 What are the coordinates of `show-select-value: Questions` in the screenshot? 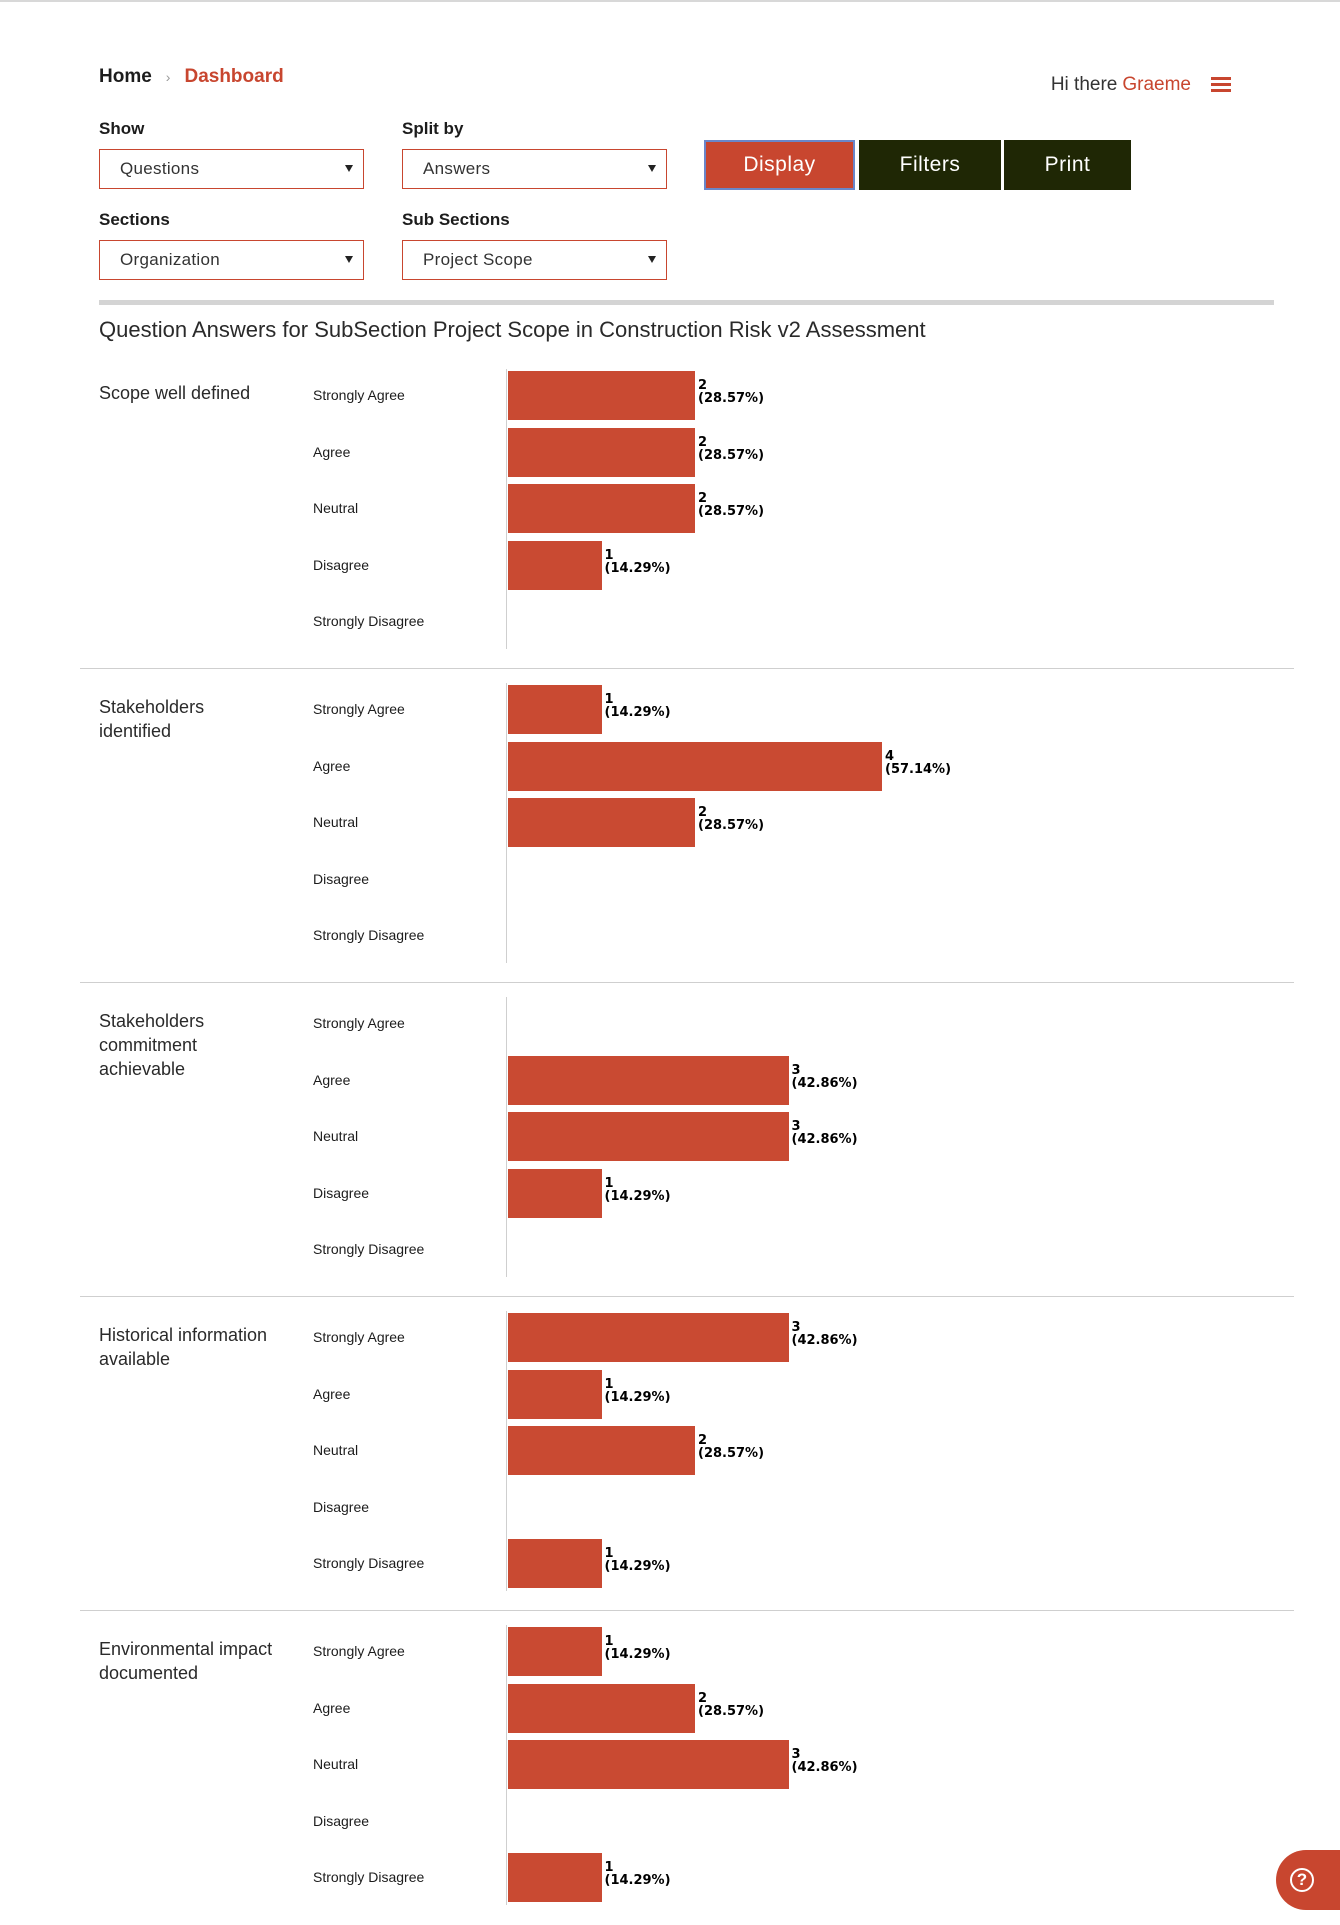 It's located at (160, 168).